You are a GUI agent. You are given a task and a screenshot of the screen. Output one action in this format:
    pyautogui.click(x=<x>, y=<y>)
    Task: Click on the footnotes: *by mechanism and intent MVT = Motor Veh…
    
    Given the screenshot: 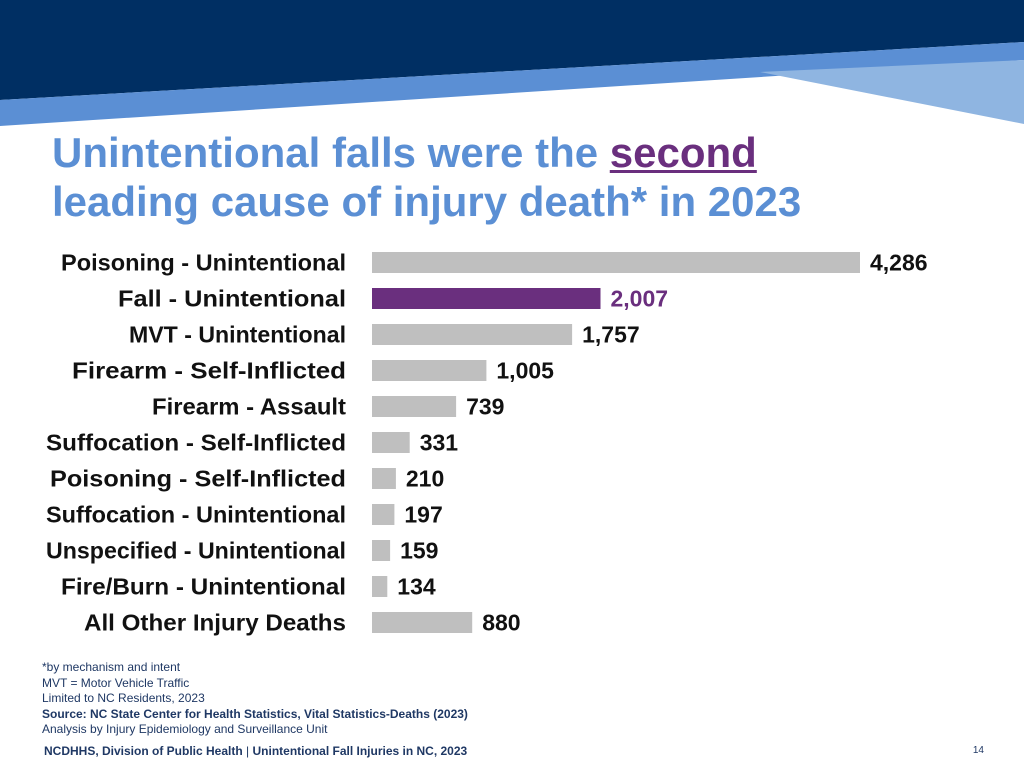 What is the action you would take?
    pyautogui.click(x=392, y=699)
    